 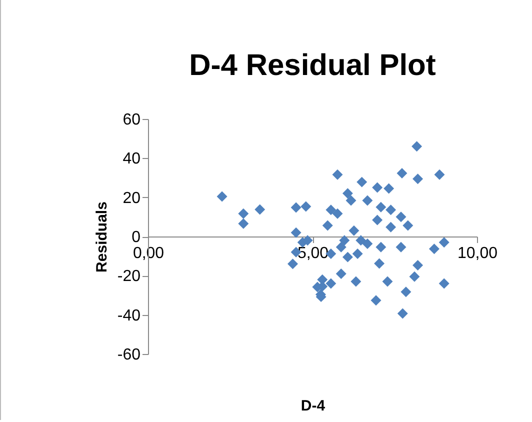 I want to click on y-tick-label: 0, so click(x=136, y=237).